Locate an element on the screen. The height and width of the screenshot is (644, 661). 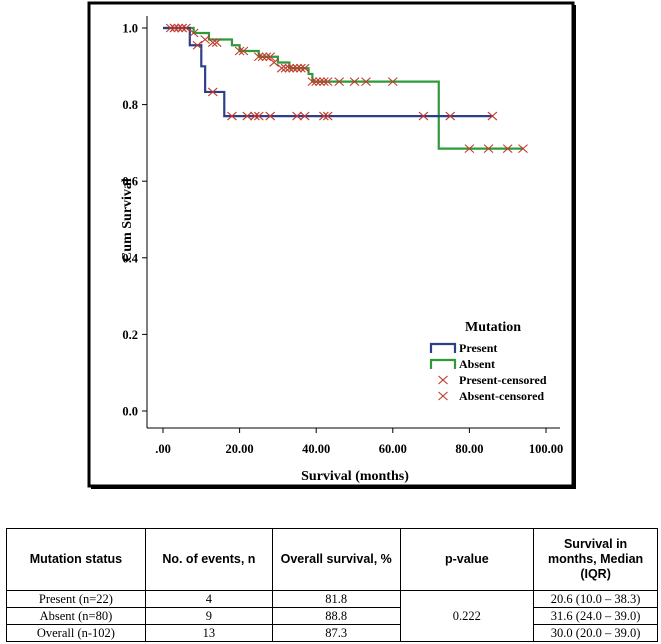
header-p-value: p-value is located at coordinates (467, 559).